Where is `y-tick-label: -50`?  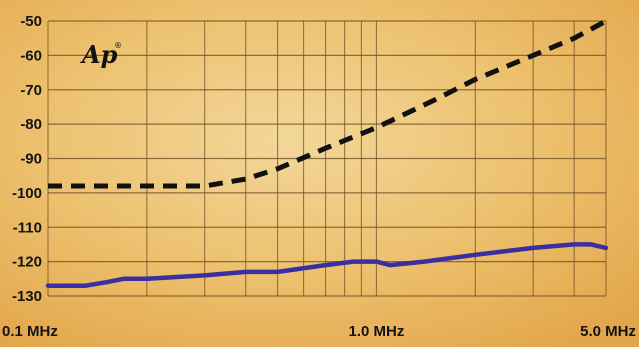
y-tick-label: -50 is located at coordinates (31, 21).